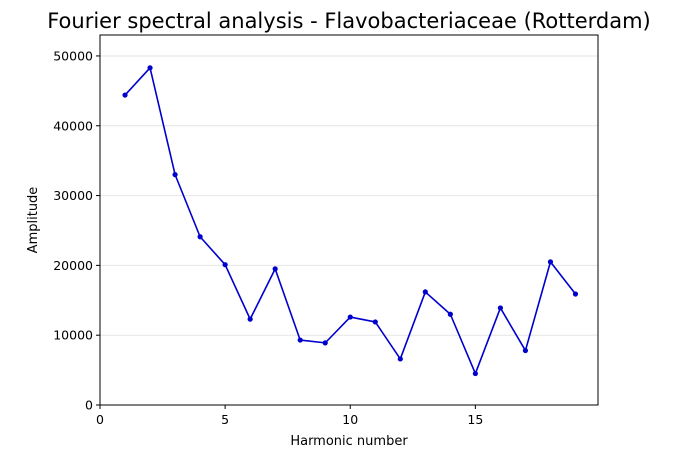 The image size is (698, 459). Describe the element at coordinates (73, 125) in the screenshot. I see `y-tick-label: 40000` at that location.